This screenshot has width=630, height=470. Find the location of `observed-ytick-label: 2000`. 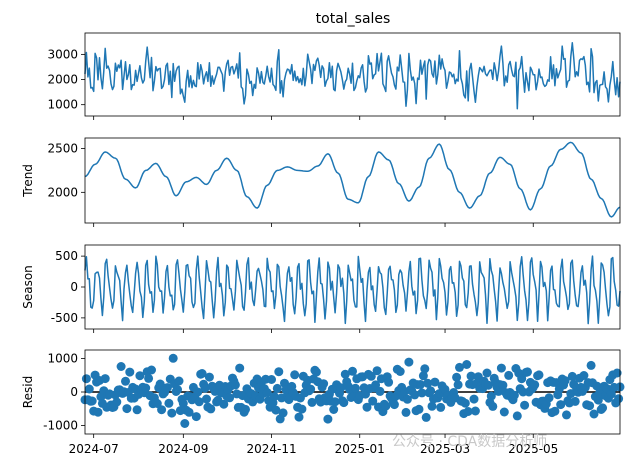

observed-ytick-label: 2000 is located at coordinates (62, 80).